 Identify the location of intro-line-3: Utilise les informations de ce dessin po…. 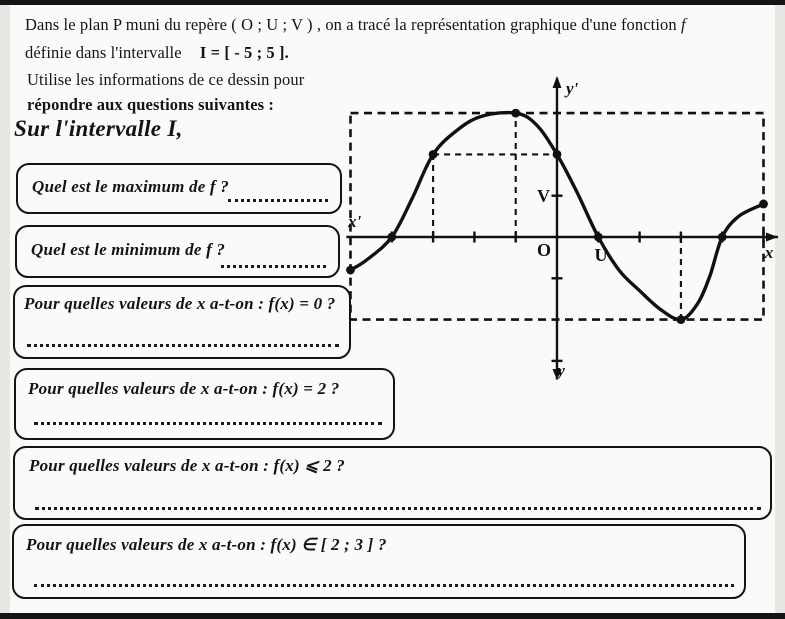
(166, 79).